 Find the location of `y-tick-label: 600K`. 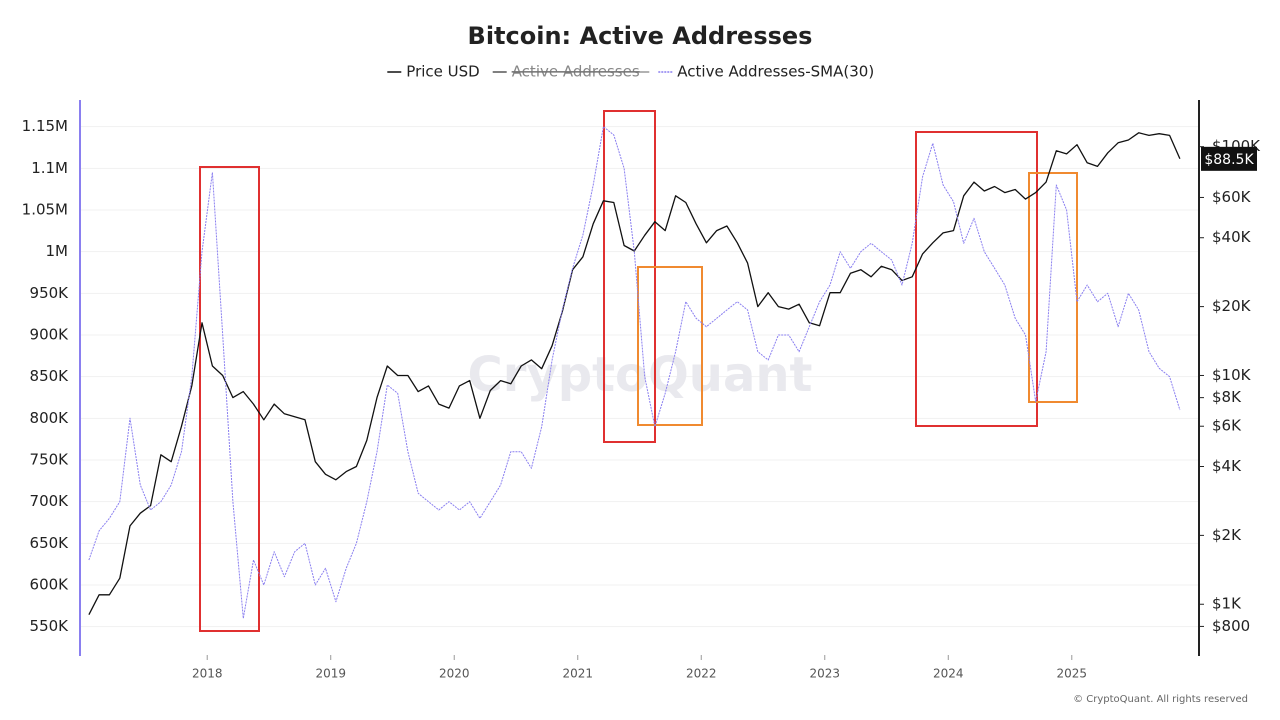

y-tick-label: 600K is located at coordinates (50, 585).